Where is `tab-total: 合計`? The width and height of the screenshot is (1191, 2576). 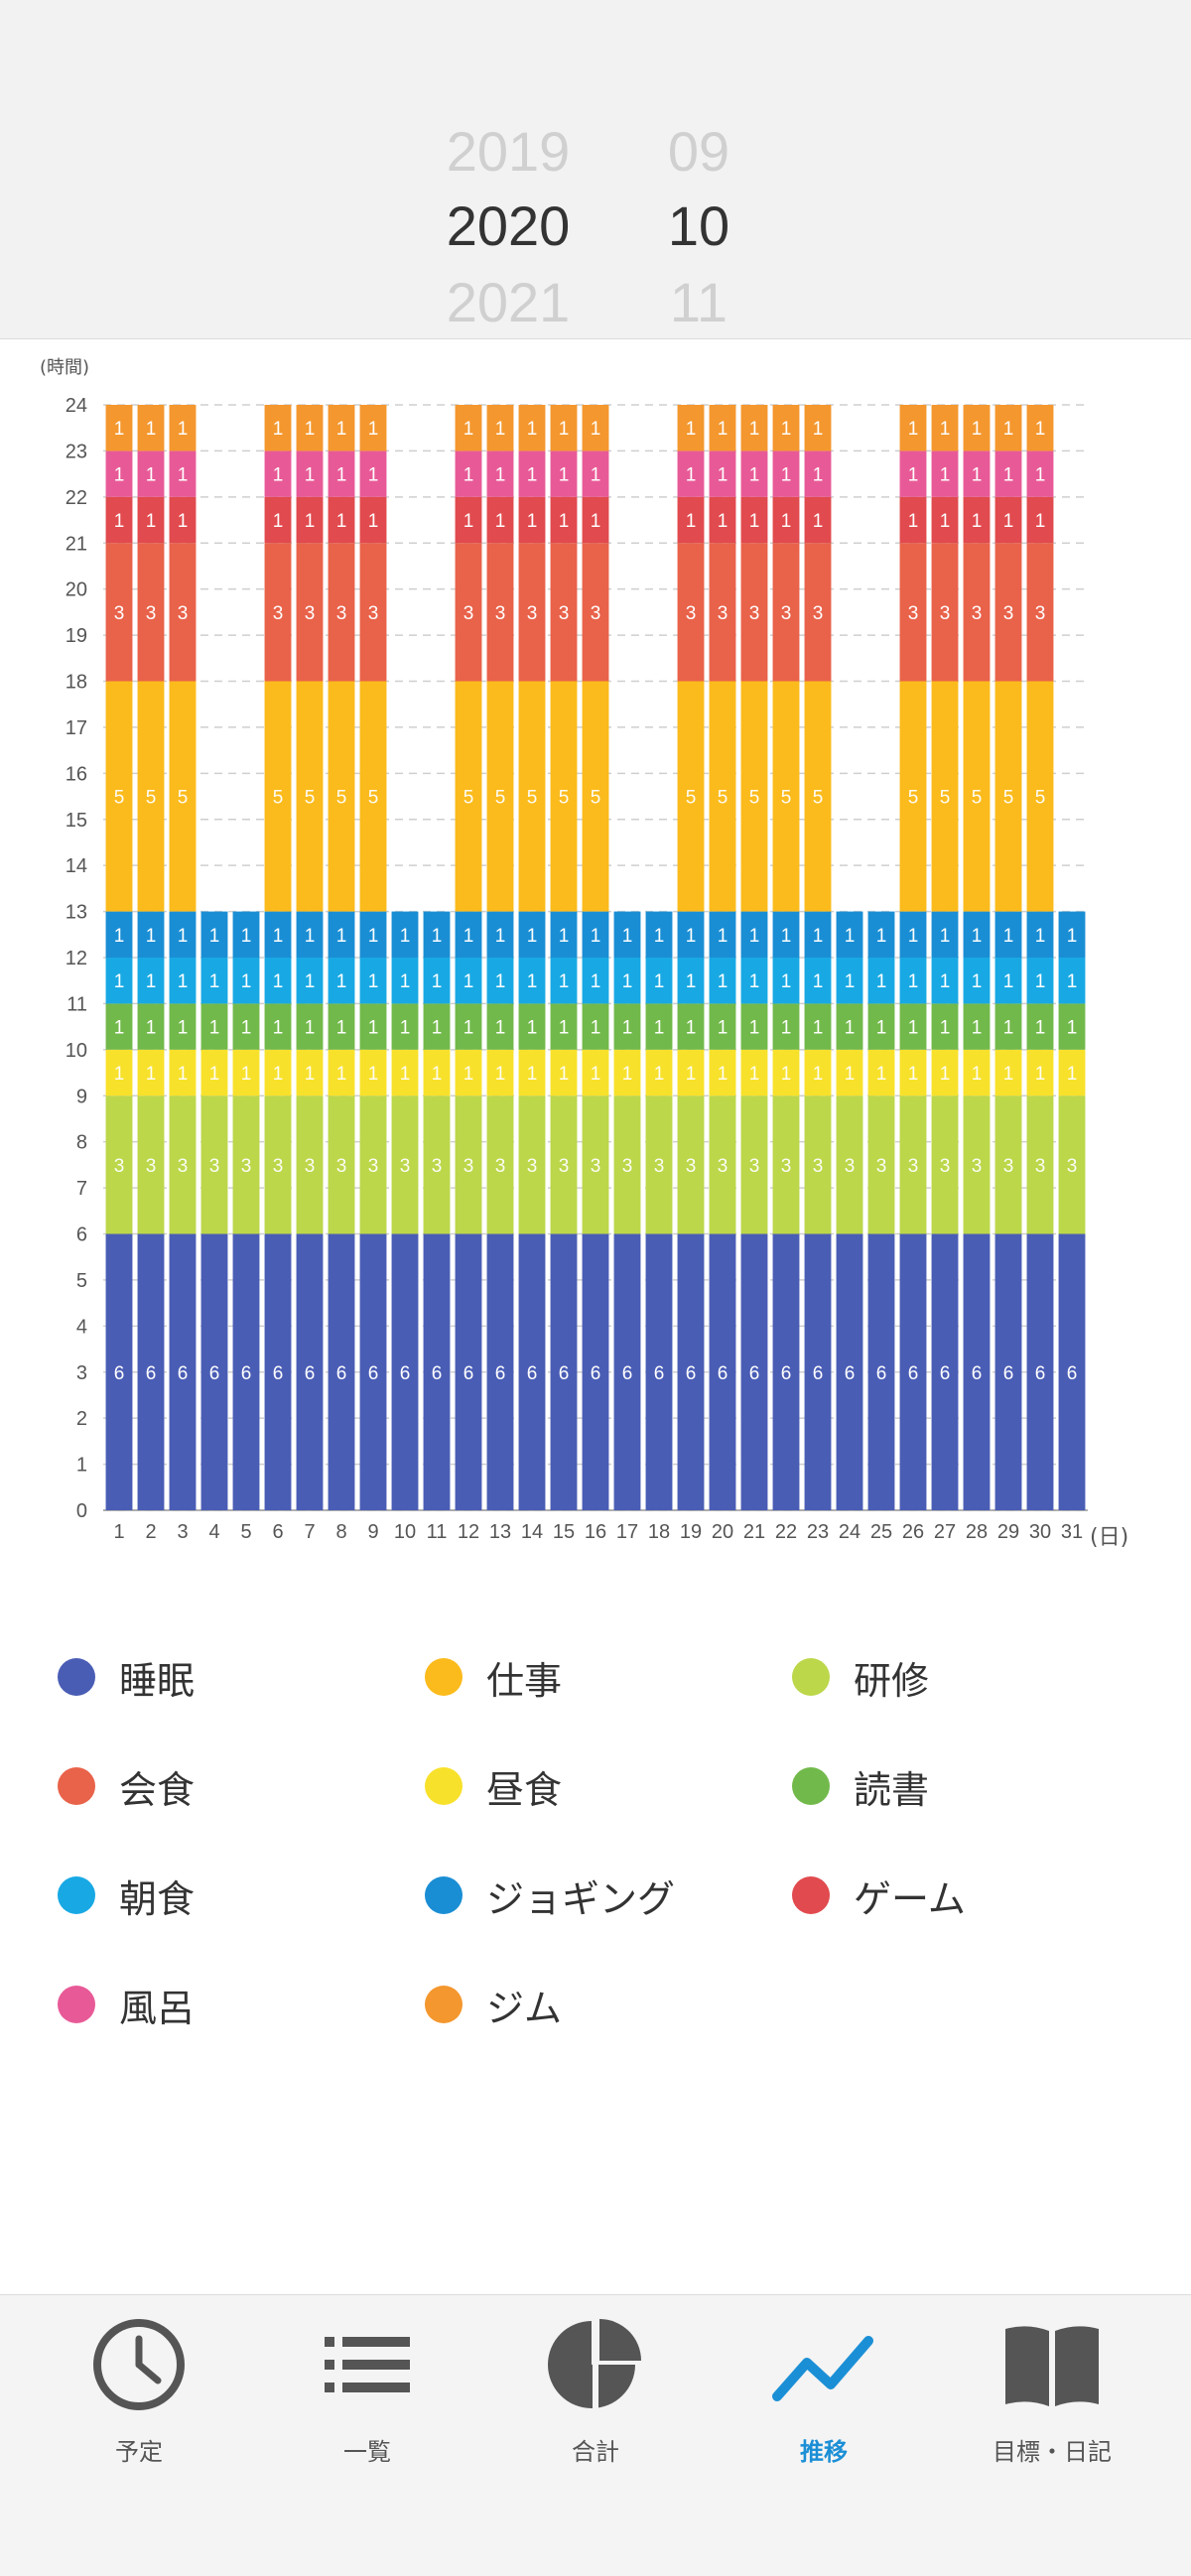 tab-total: 合計 is located at coordinates (595, 2405).